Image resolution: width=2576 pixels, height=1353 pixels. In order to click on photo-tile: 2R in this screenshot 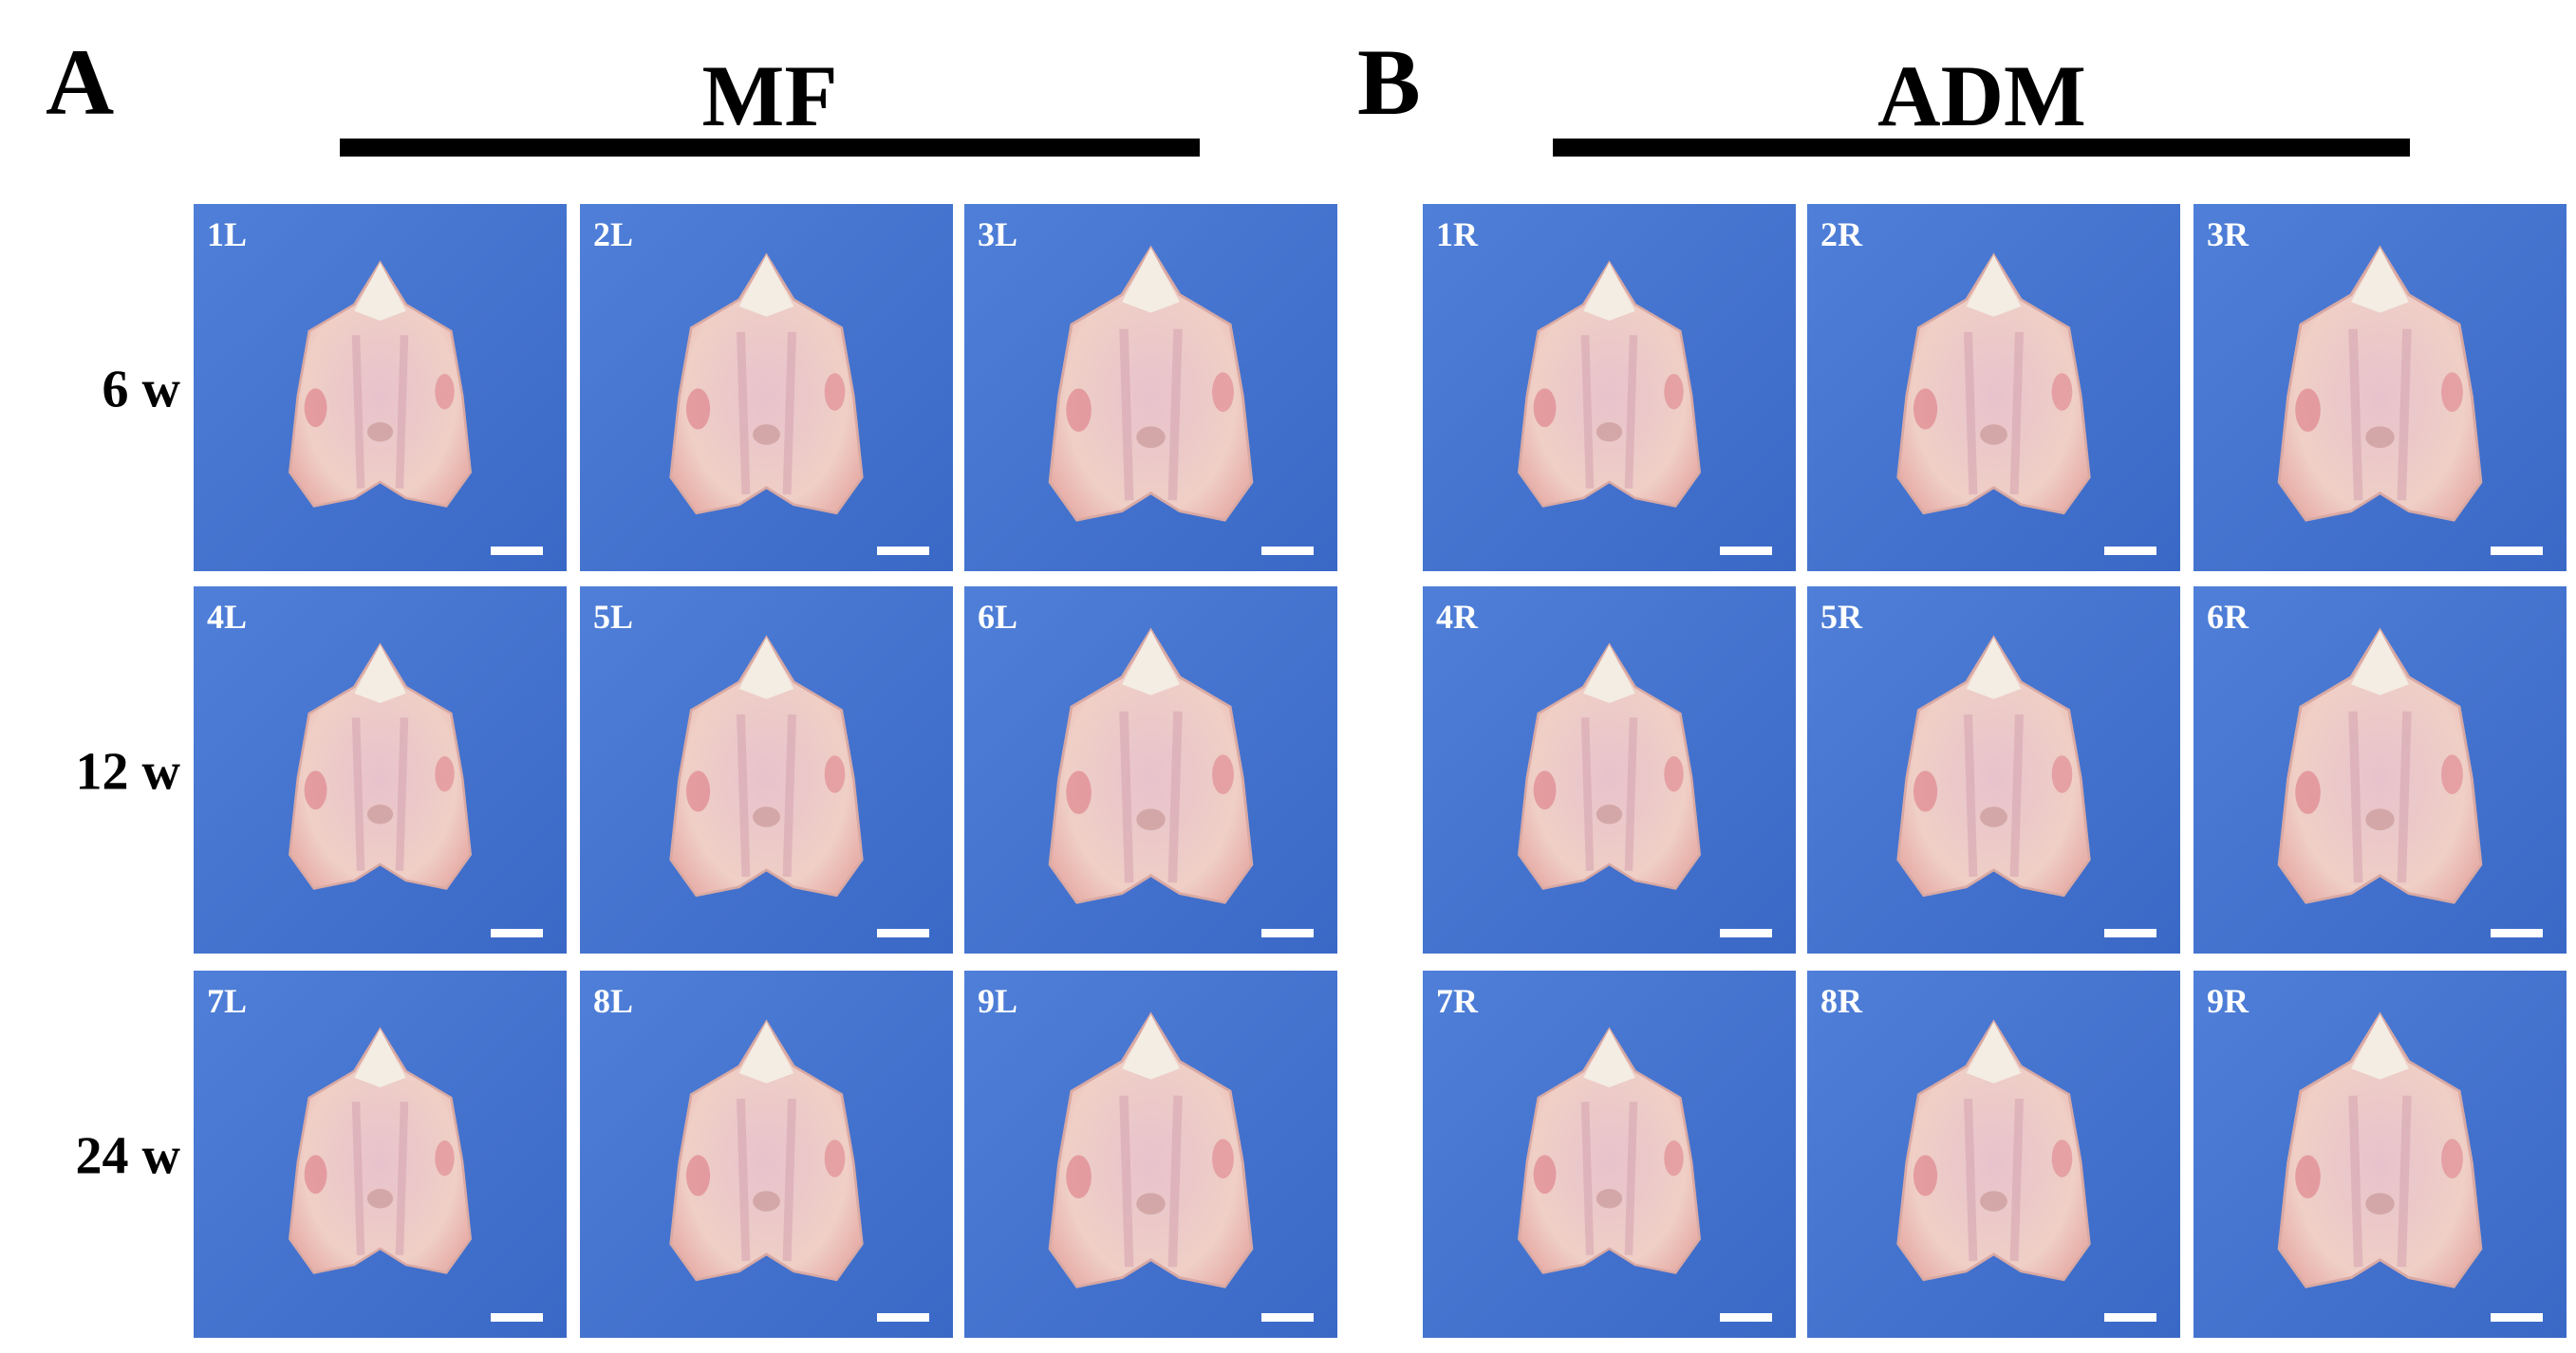, I will do `click(1994, 387)`.